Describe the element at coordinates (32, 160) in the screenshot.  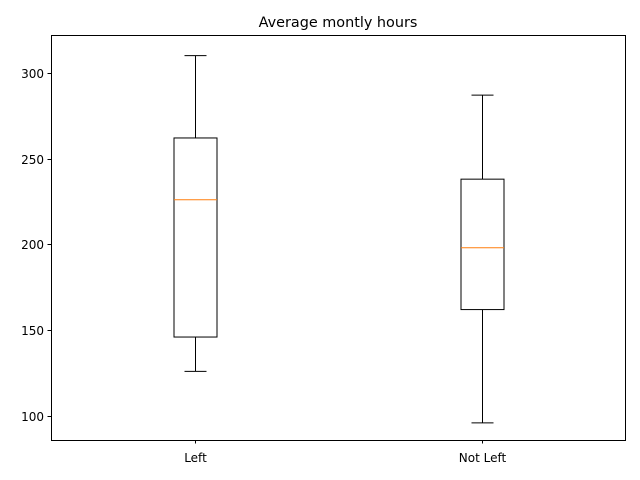
I see `y-tick-label: 250` at that location.